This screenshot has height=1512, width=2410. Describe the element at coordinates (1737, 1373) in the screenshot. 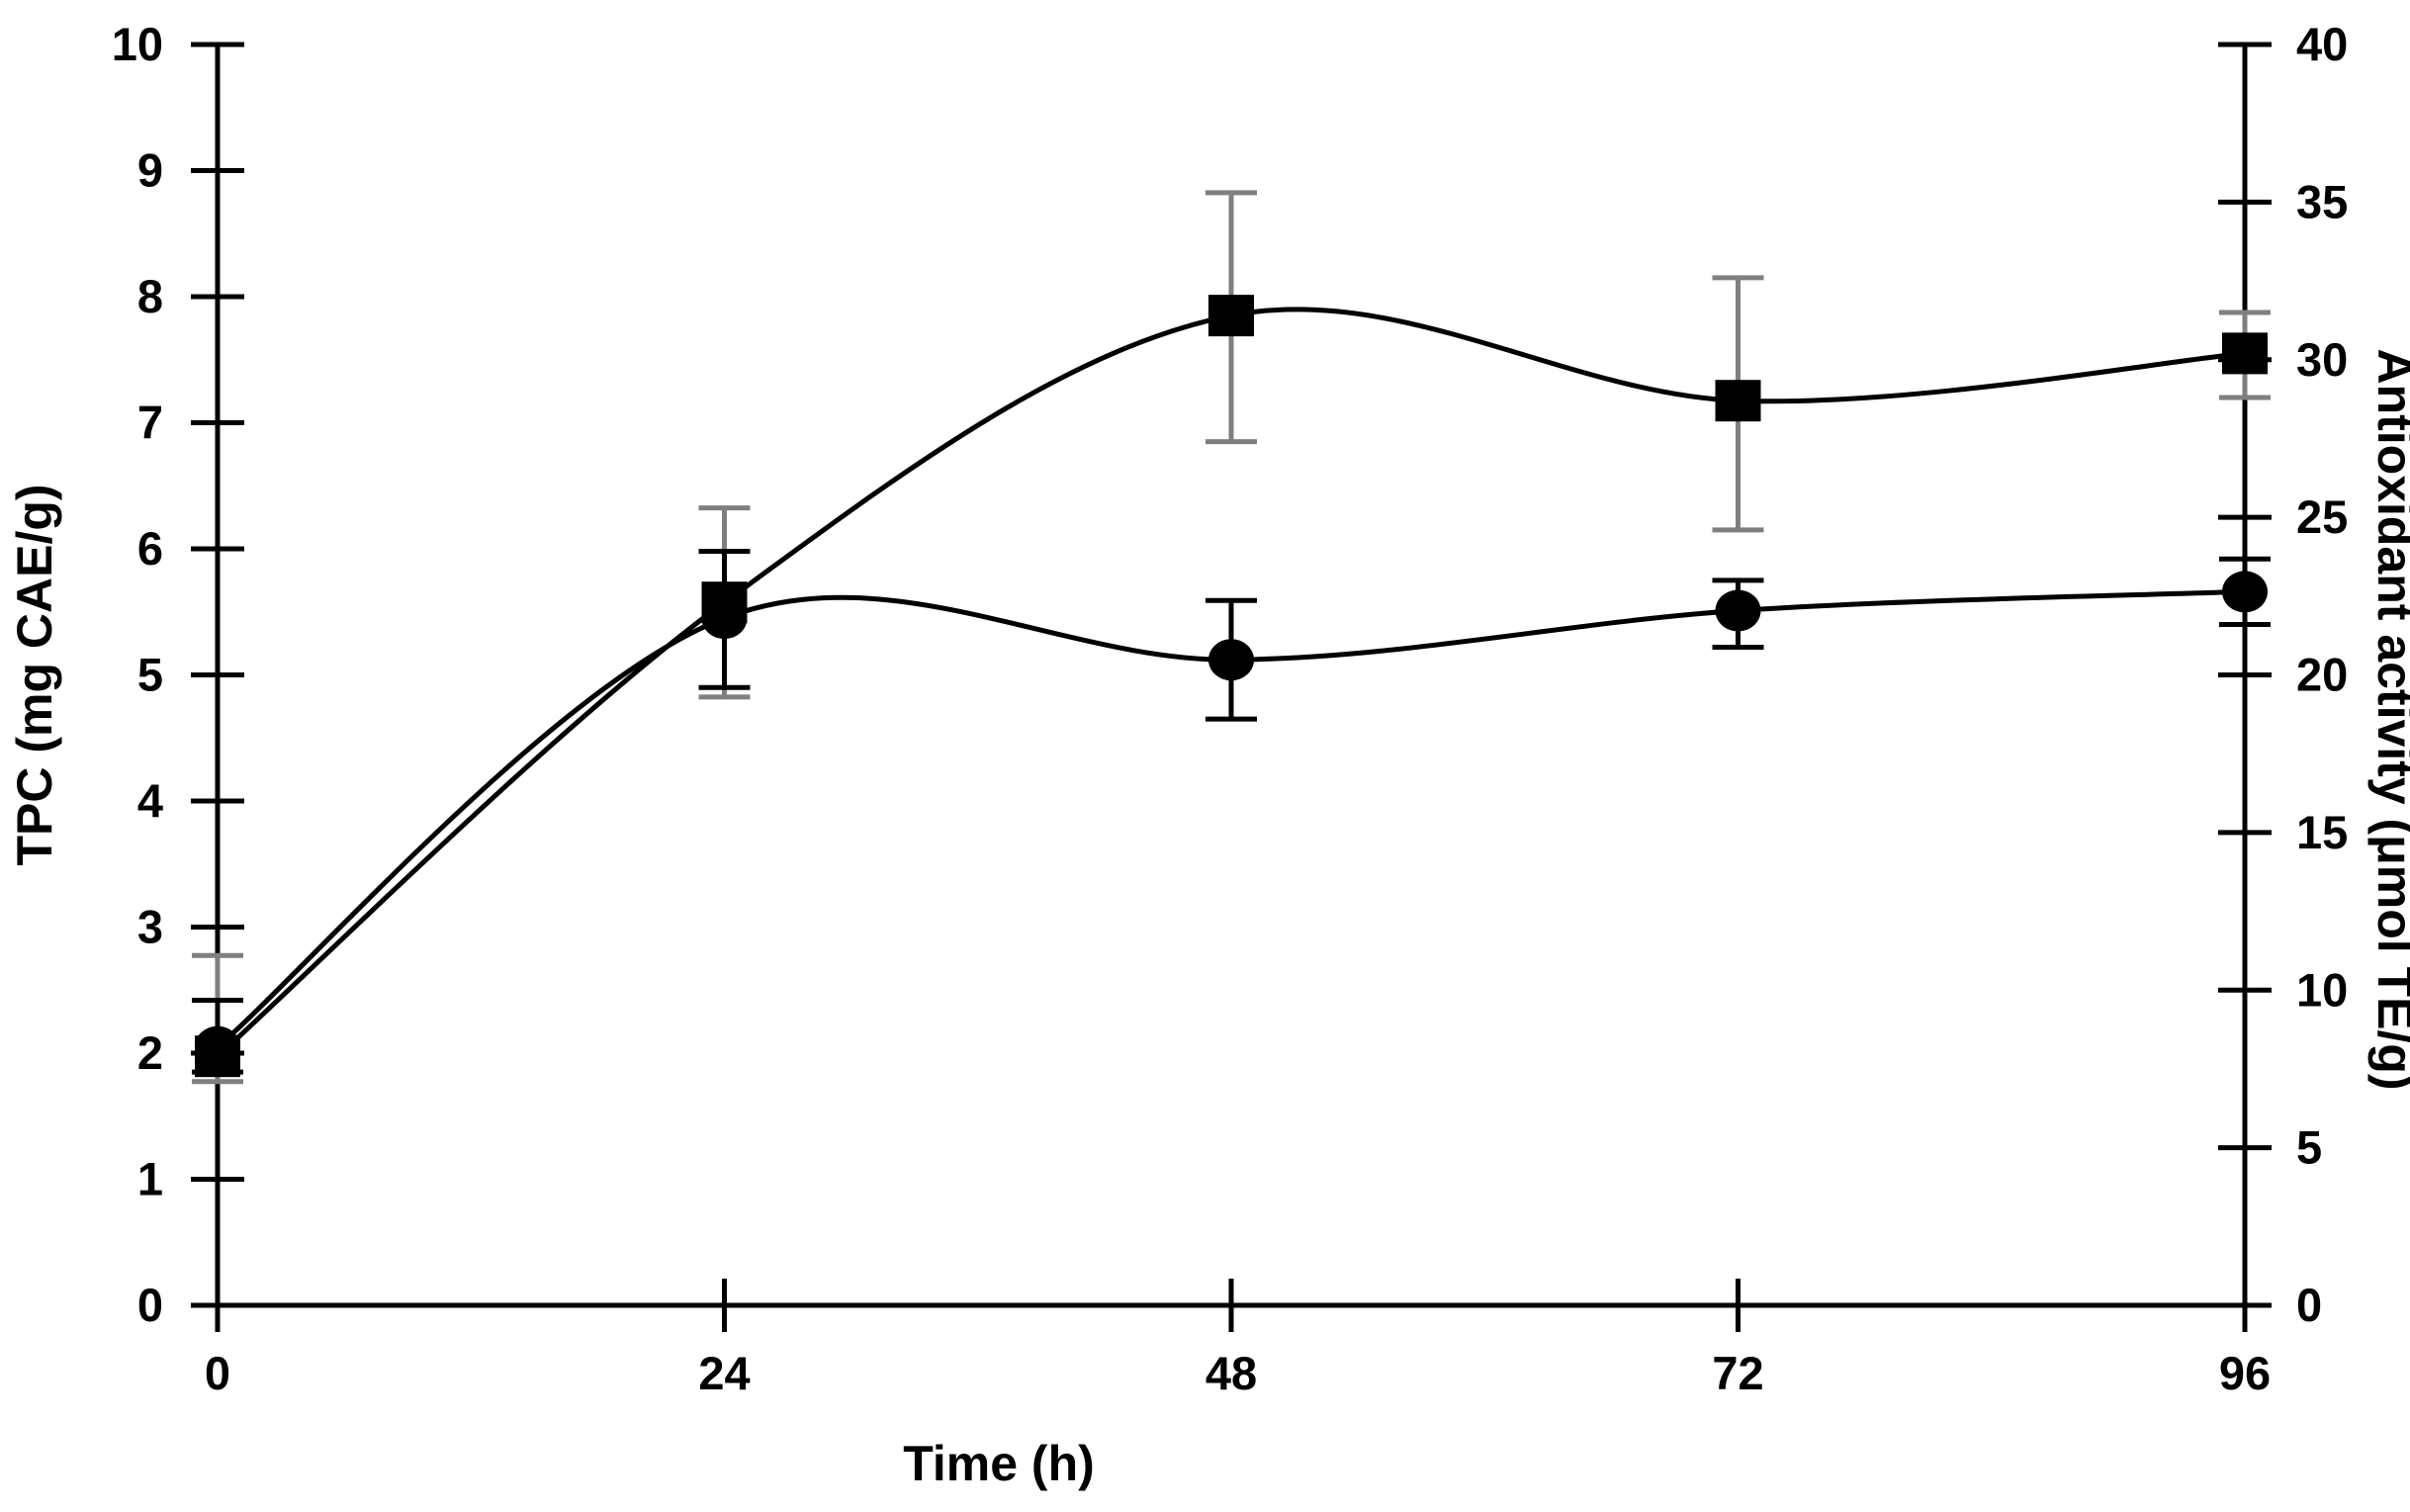

I see `x-axis-tick-label: 72` at that location.